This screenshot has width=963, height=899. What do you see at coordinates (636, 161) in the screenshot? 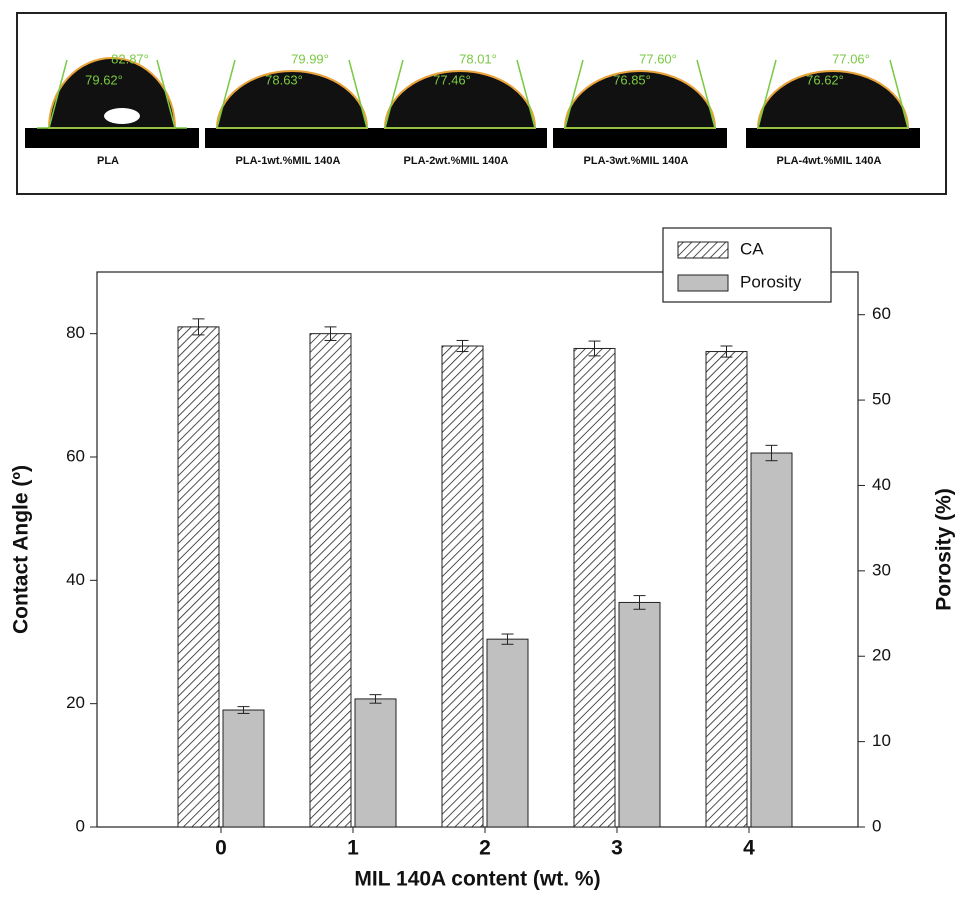
I see `sample-label: PLA-3wt.%MIL 140A` at bounding box center [636, 161].